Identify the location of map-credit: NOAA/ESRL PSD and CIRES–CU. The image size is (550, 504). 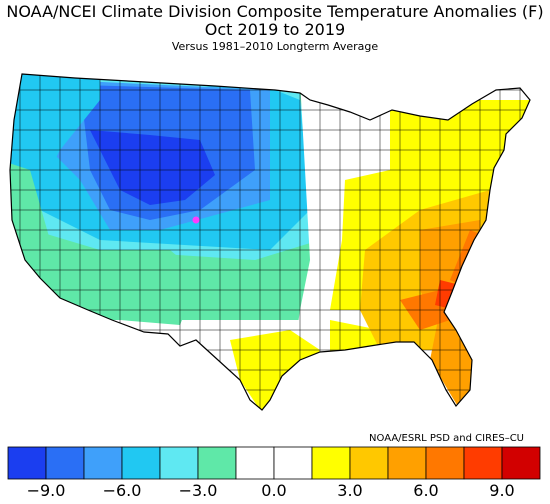
(446, 438).